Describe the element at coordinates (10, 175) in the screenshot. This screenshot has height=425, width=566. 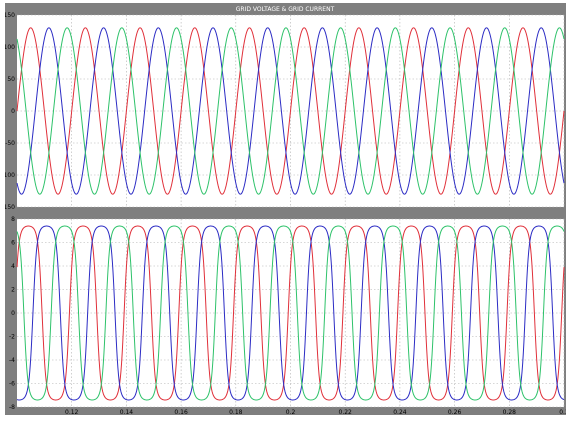
I see `y-tick-label: -100` at that location.